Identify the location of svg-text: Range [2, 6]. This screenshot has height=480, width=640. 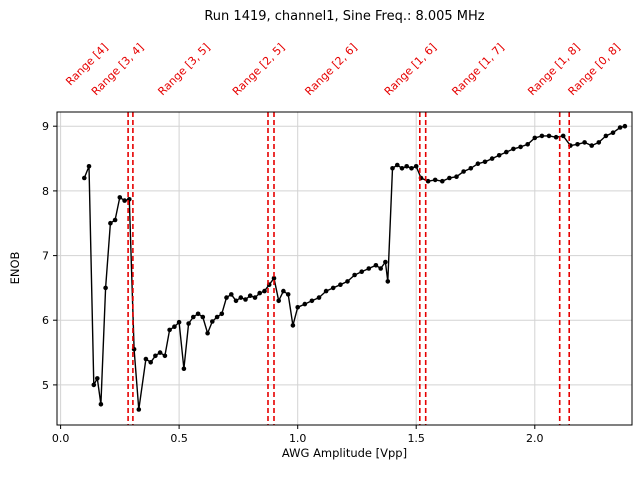
(330, 69).